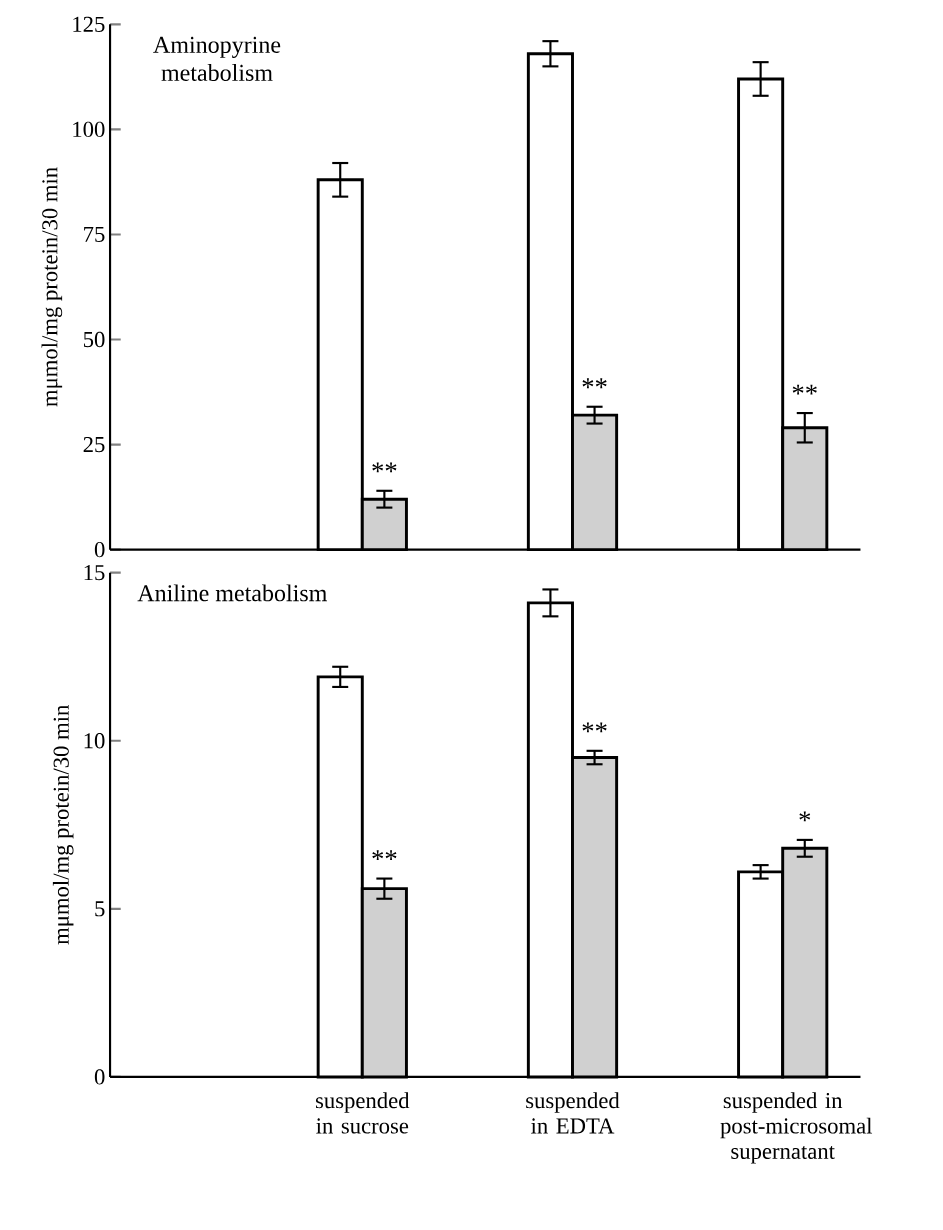 The width and height of the screenshot is (943, 1230). What do you see at coordinates (94, 339) in the screenshot?
I see `y-tick-label: 50` at bounding box center [94, 339].